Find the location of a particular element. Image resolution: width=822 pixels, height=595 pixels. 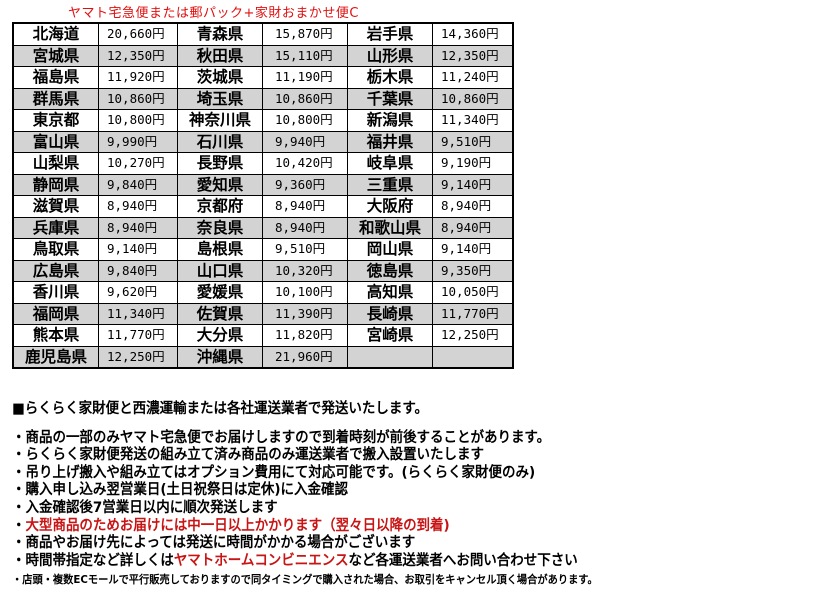

price-cell: 11,920円 is located at coordinates (138, 77).